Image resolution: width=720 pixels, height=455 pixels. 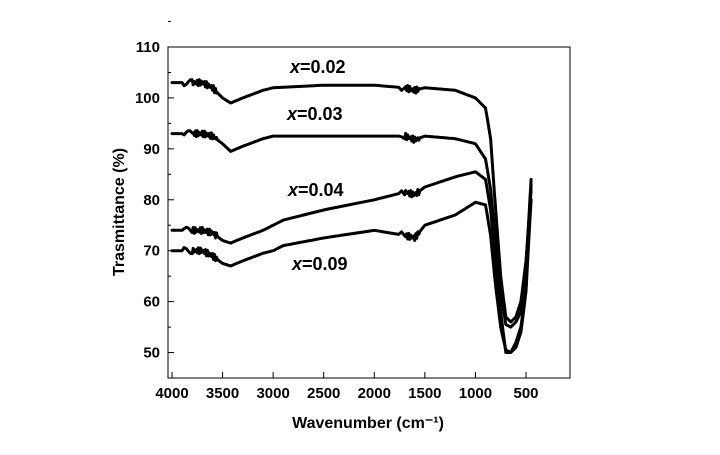 I want to click on x-tick-label: 2000, so click(x=374, y=393).